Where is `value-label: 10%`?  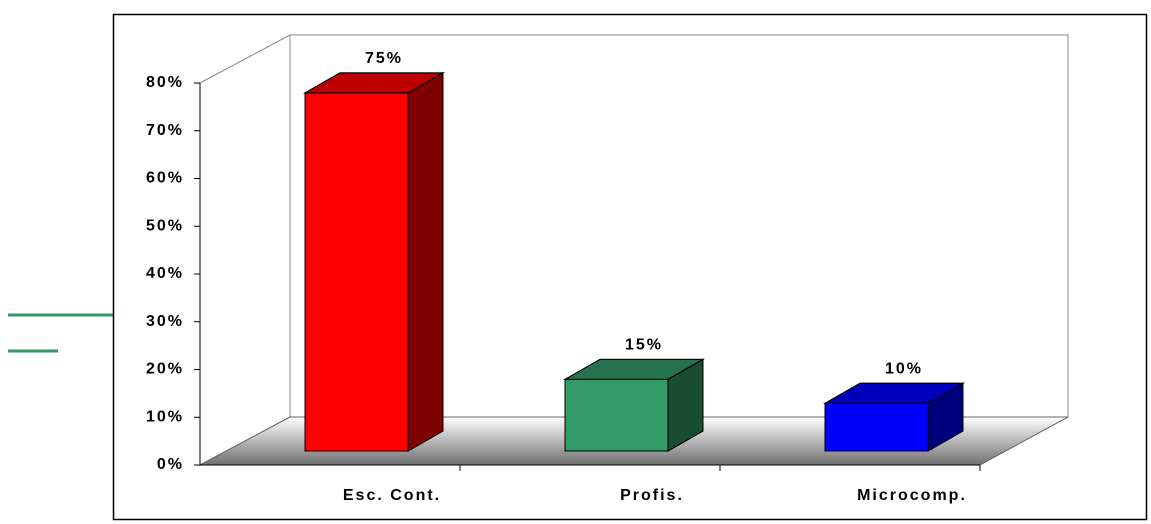 value-label: 10% is located at coordinates (904, 368).